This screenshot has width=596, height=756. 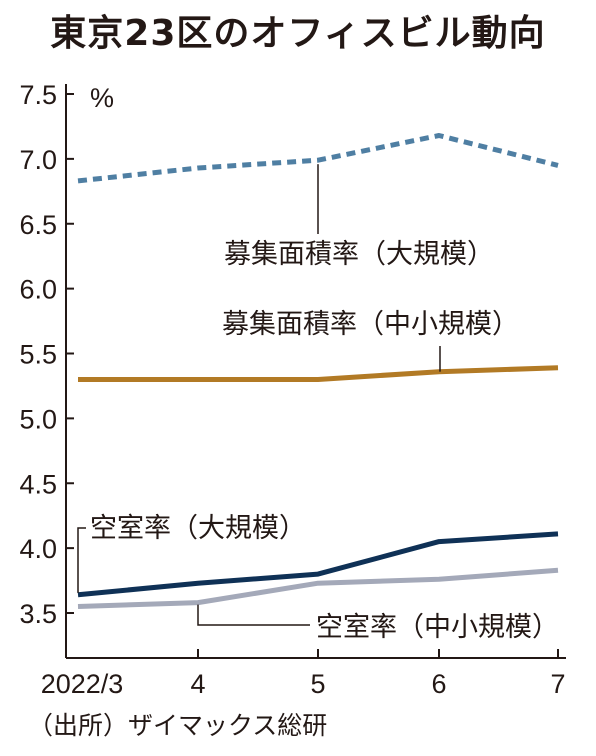 I want to click on series-line-vacancy-rate-small, so click(x=318, y=588).